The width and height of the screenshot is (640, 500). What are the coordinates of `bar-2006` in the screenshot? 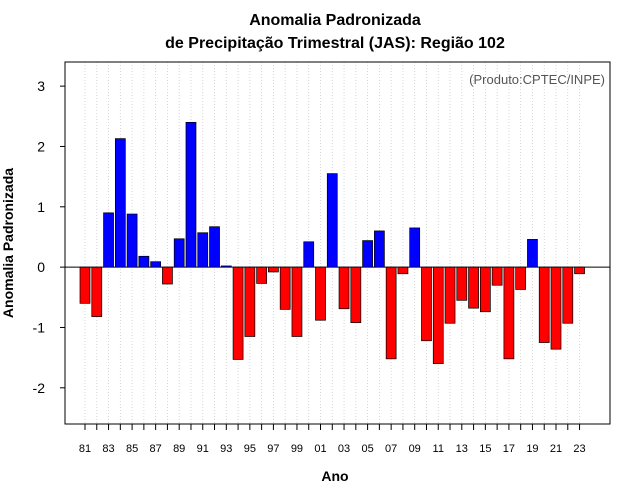 It's located at (379, 249).